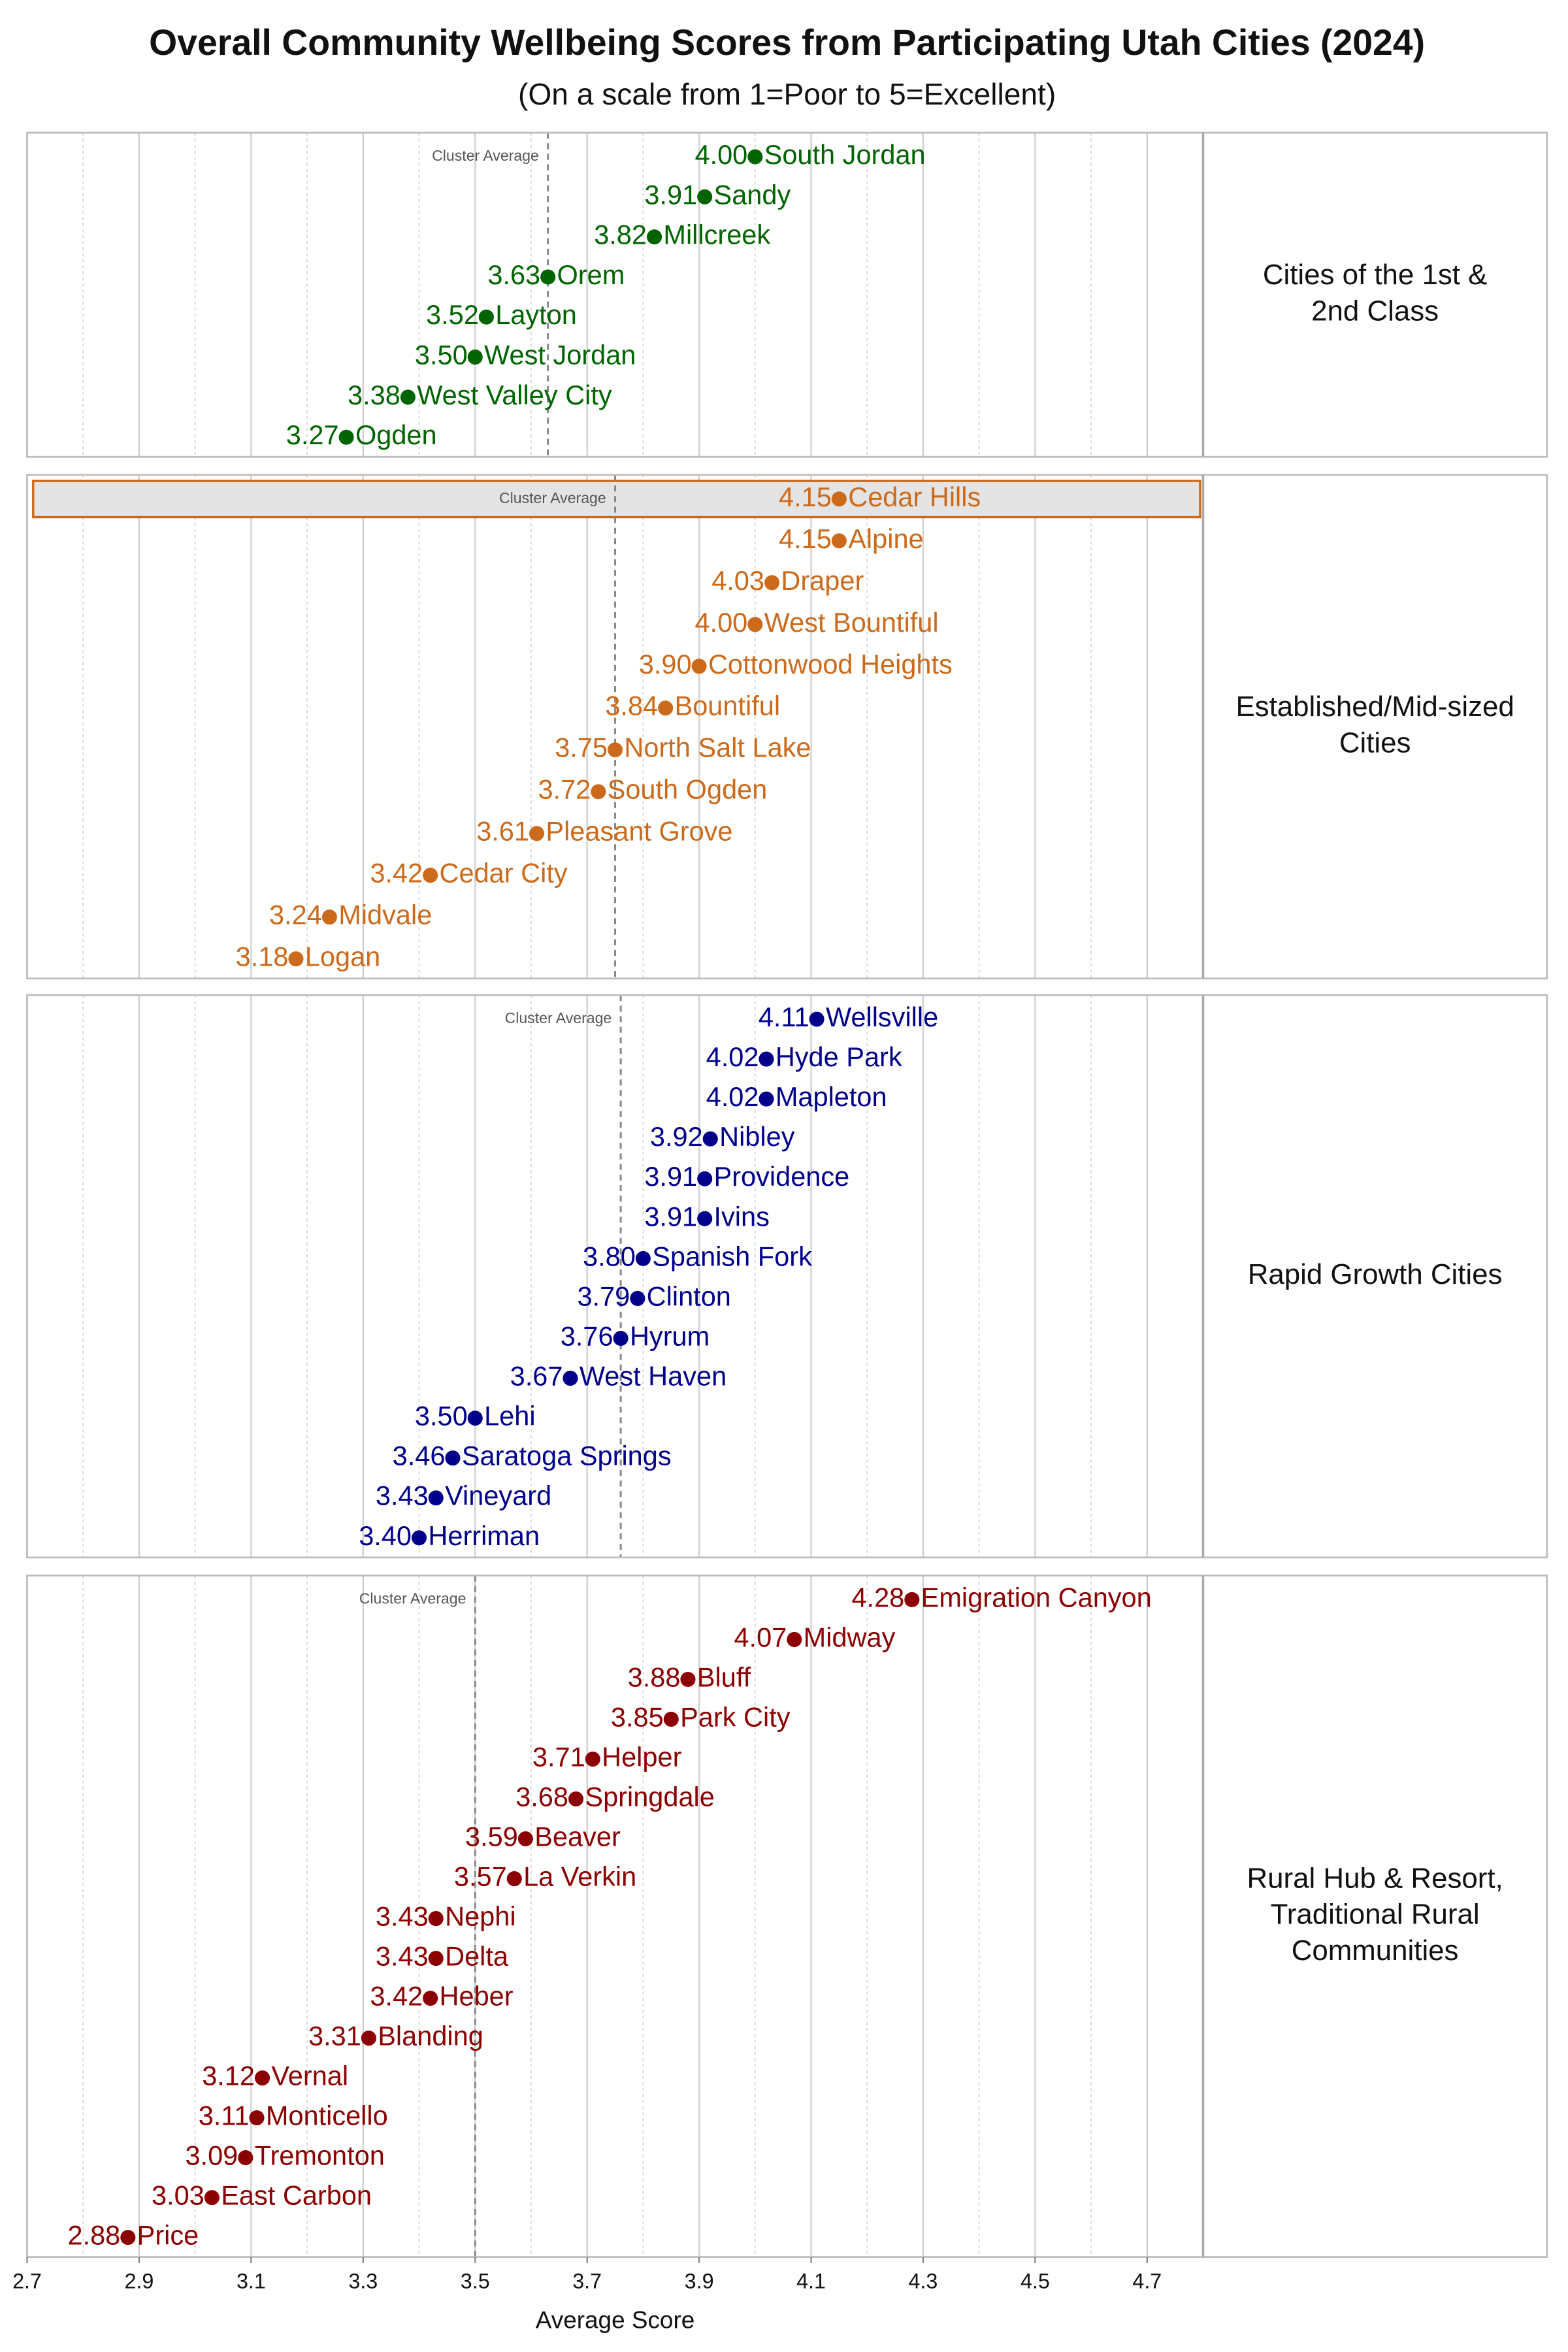 The image size is (1568, 2352). Describe the element at coordinates (452, 314) in the screenshot. I see `value-label: 3.52` at that location.